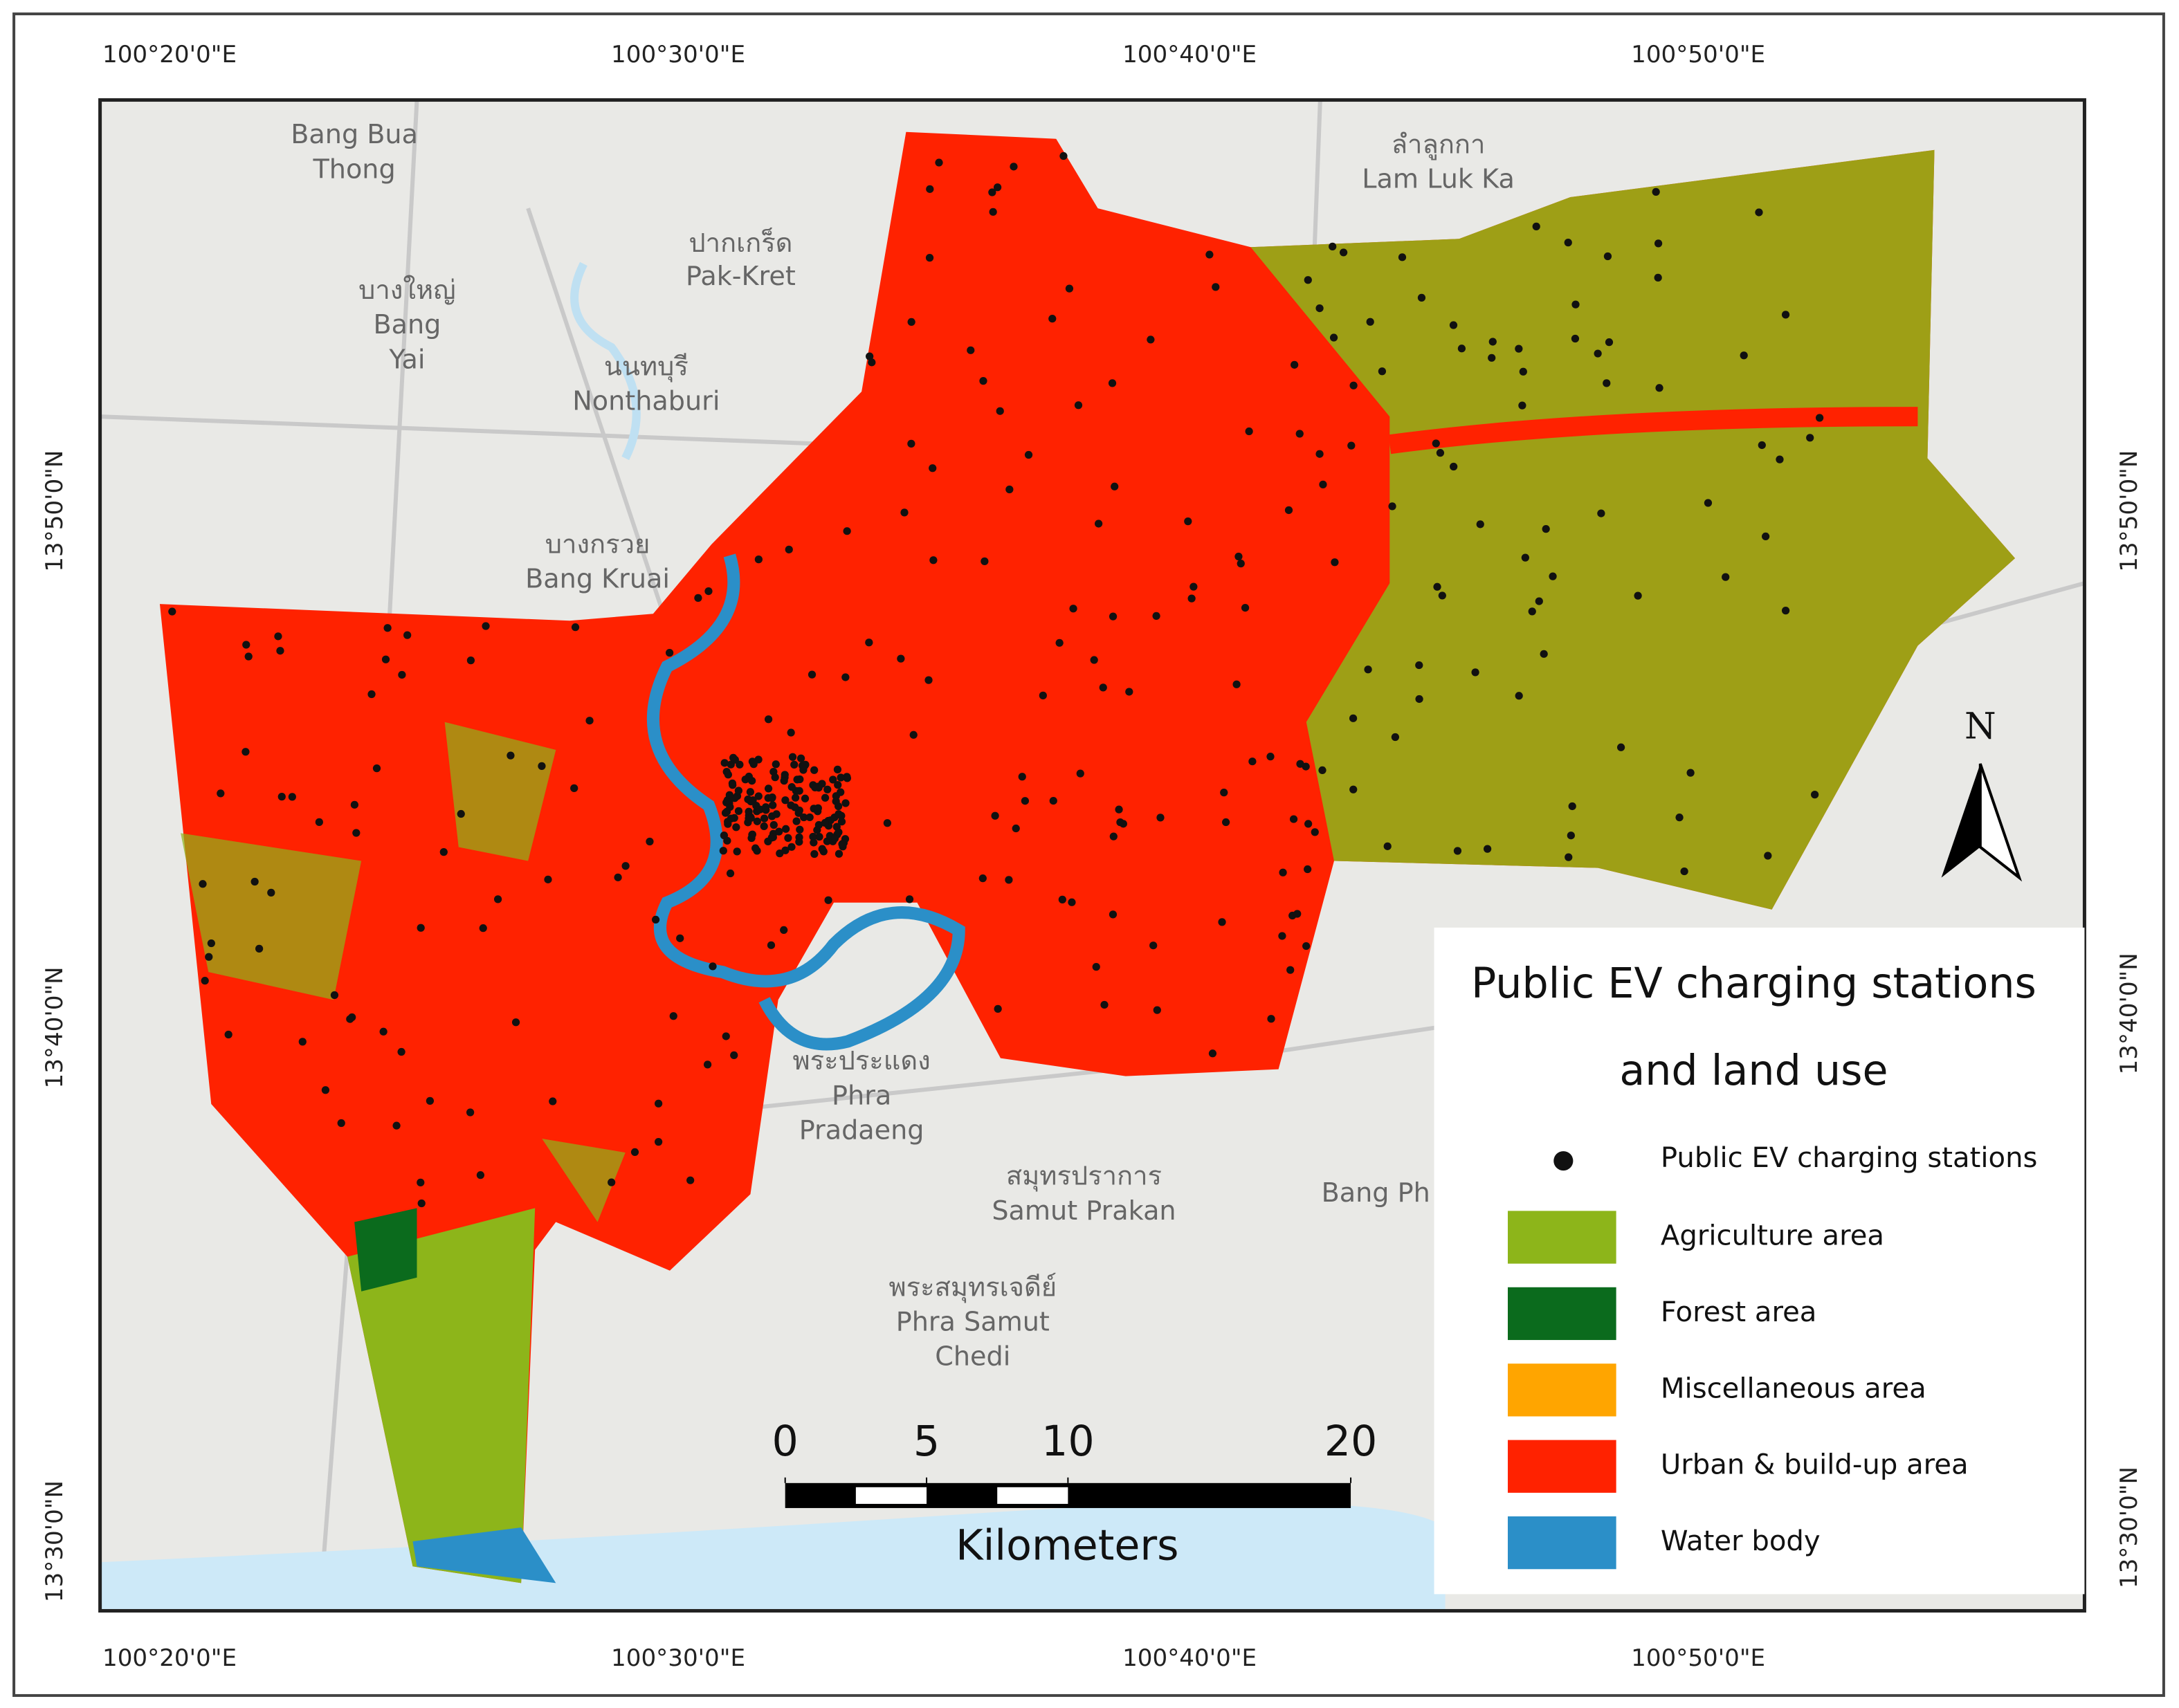 This screenshot has width=2179, height=1708. I want to click on north-label: N, so click(1980, 727).